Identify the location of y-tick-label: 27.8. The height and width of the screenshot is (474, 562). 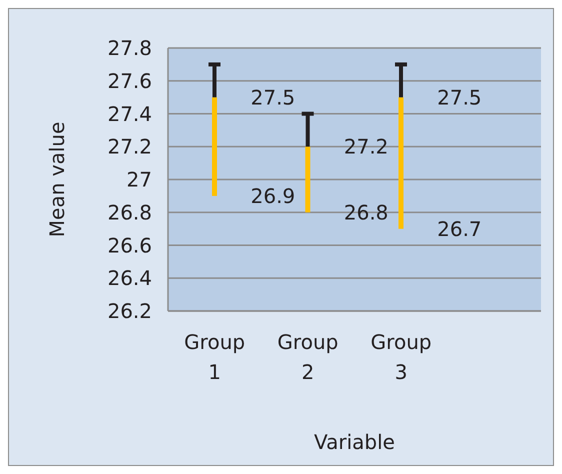
(129, 48).